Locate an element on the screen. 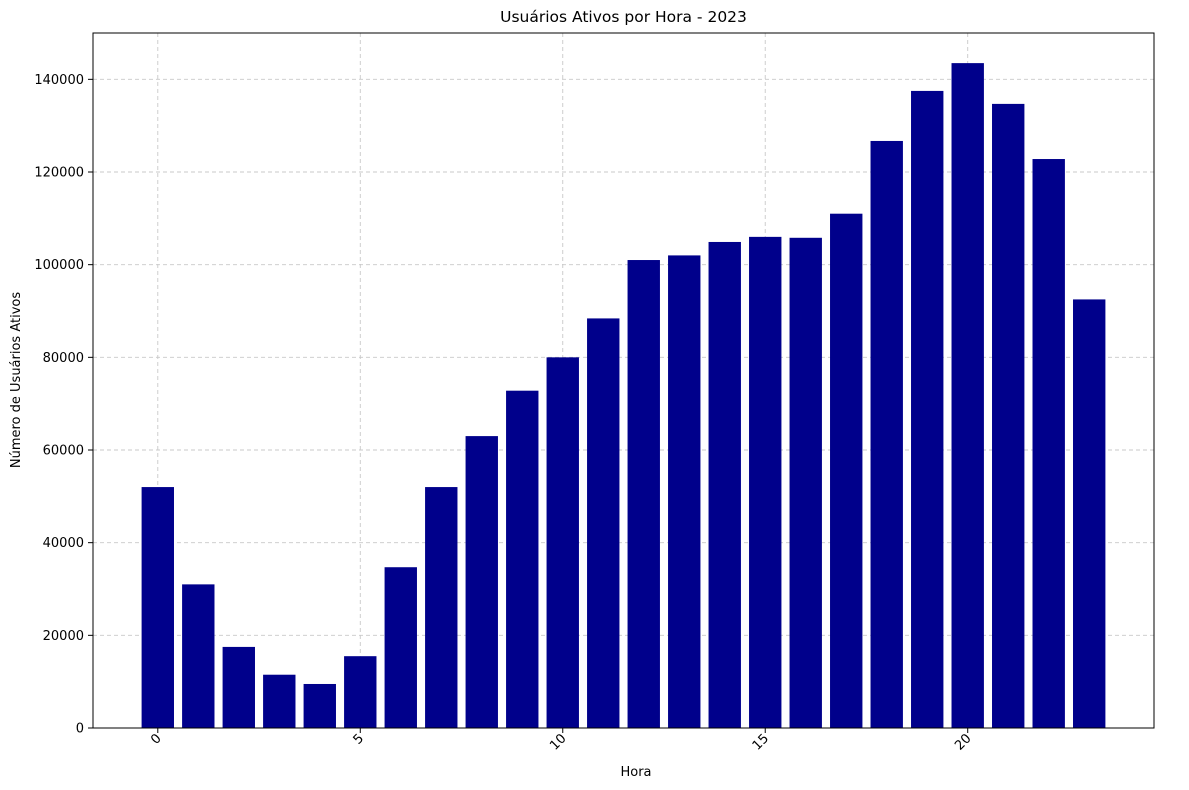  chart-title: Usuários Ativos por Hora - 2023 is located at coordinates (623, 17).